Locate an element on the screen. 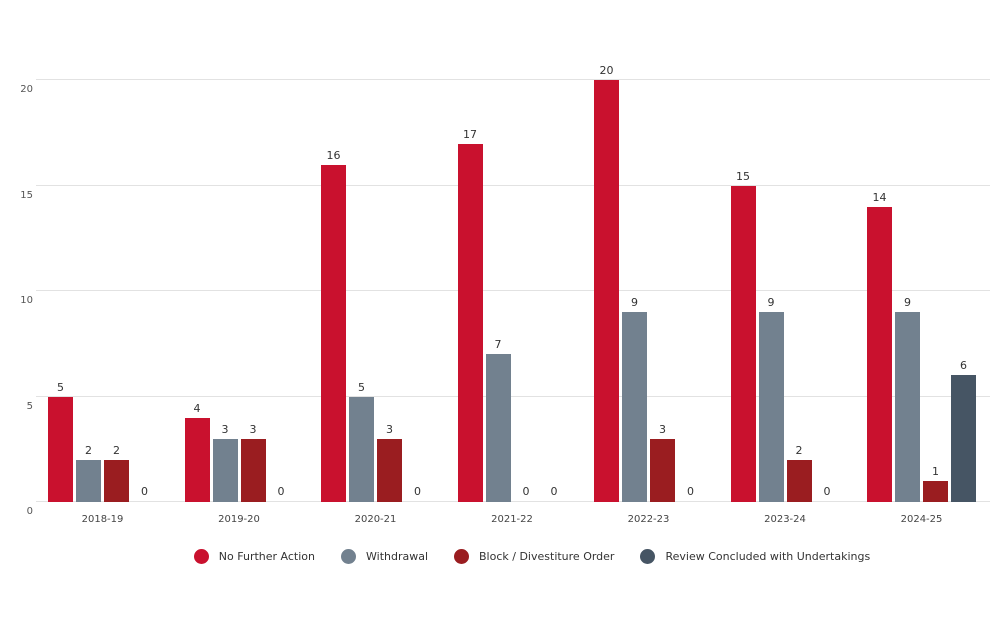 Image resolution: width=1000 pixels, height=625 pixels. x-axis-label-2019-20: 2019-20 is located at coordinates (239, 519).